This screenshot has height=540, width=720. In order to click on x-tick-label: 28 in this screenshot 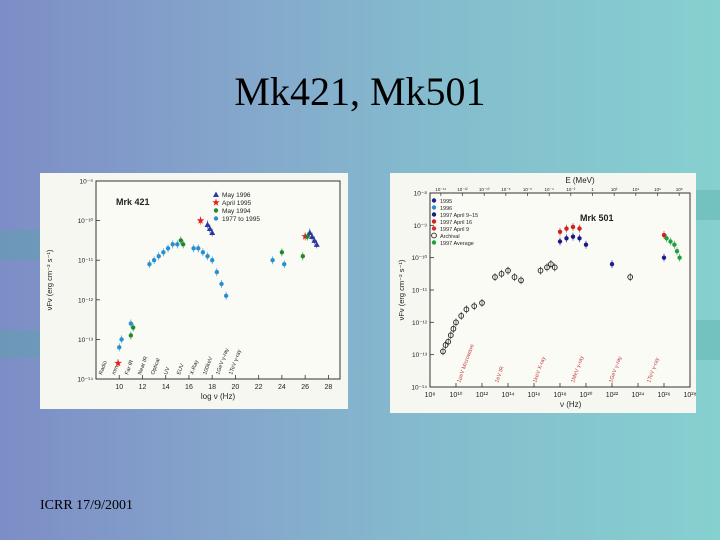, I will do `click(328, 387)`.